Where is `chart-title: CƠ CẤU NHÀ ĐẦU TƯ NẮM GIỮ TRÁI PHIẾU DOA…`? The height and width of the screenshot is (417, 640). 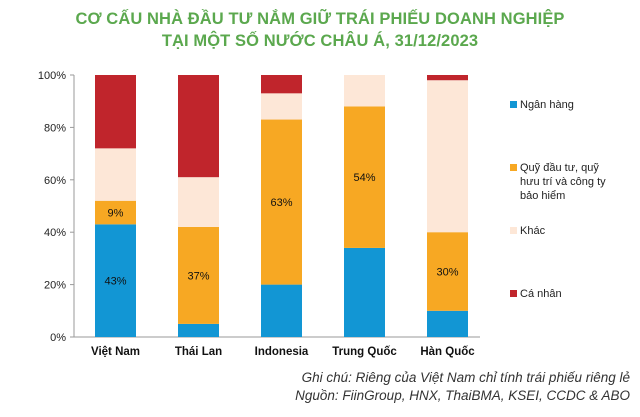 chart-title: CƠ CẤU NHÀ ĐẦU TƯ NẮM GIỮ TRÁI PHIẾU DOA… is located at coordinates (320, 30).